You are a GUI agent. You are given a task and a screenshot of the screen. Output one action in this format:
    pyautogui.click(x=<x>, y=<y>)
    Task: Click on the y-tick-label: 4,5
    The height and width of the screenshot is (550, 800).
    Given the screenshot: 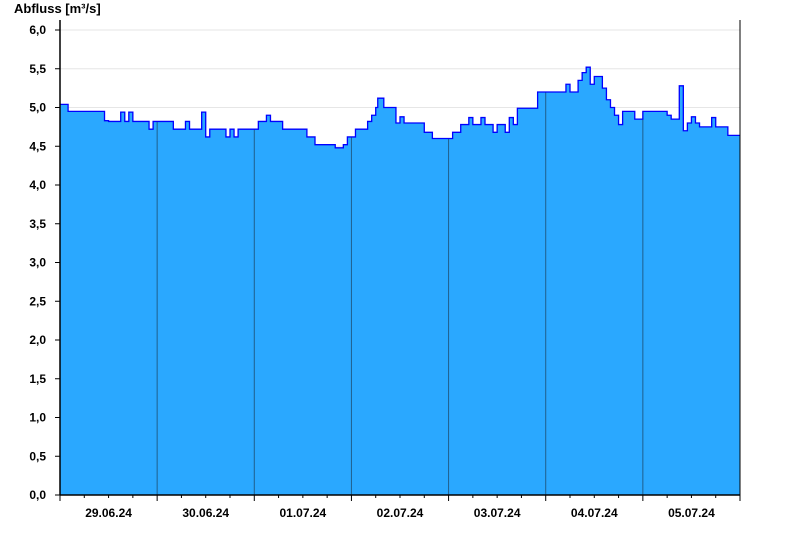 What is the action you would take?
    pyautogui.click(x=37, y=146)
    